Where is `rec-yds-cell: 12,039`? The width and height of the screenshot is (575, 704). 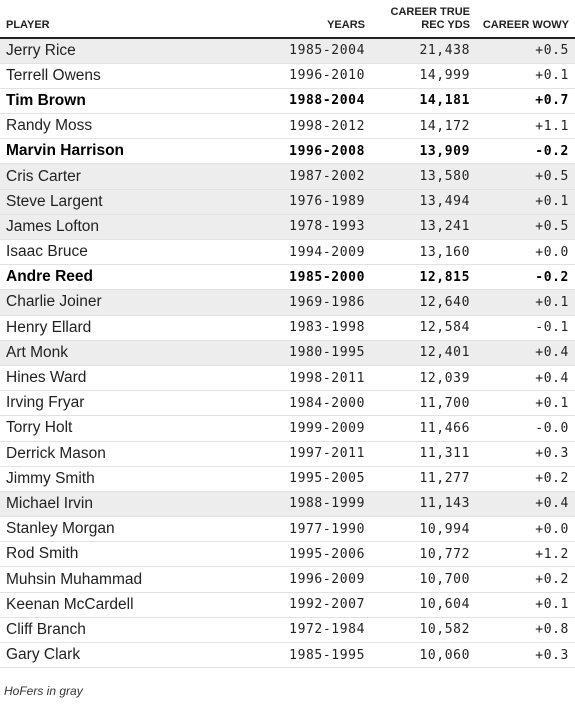 rec-yds-cell: 12,039 is located at coordinates (423, 378).